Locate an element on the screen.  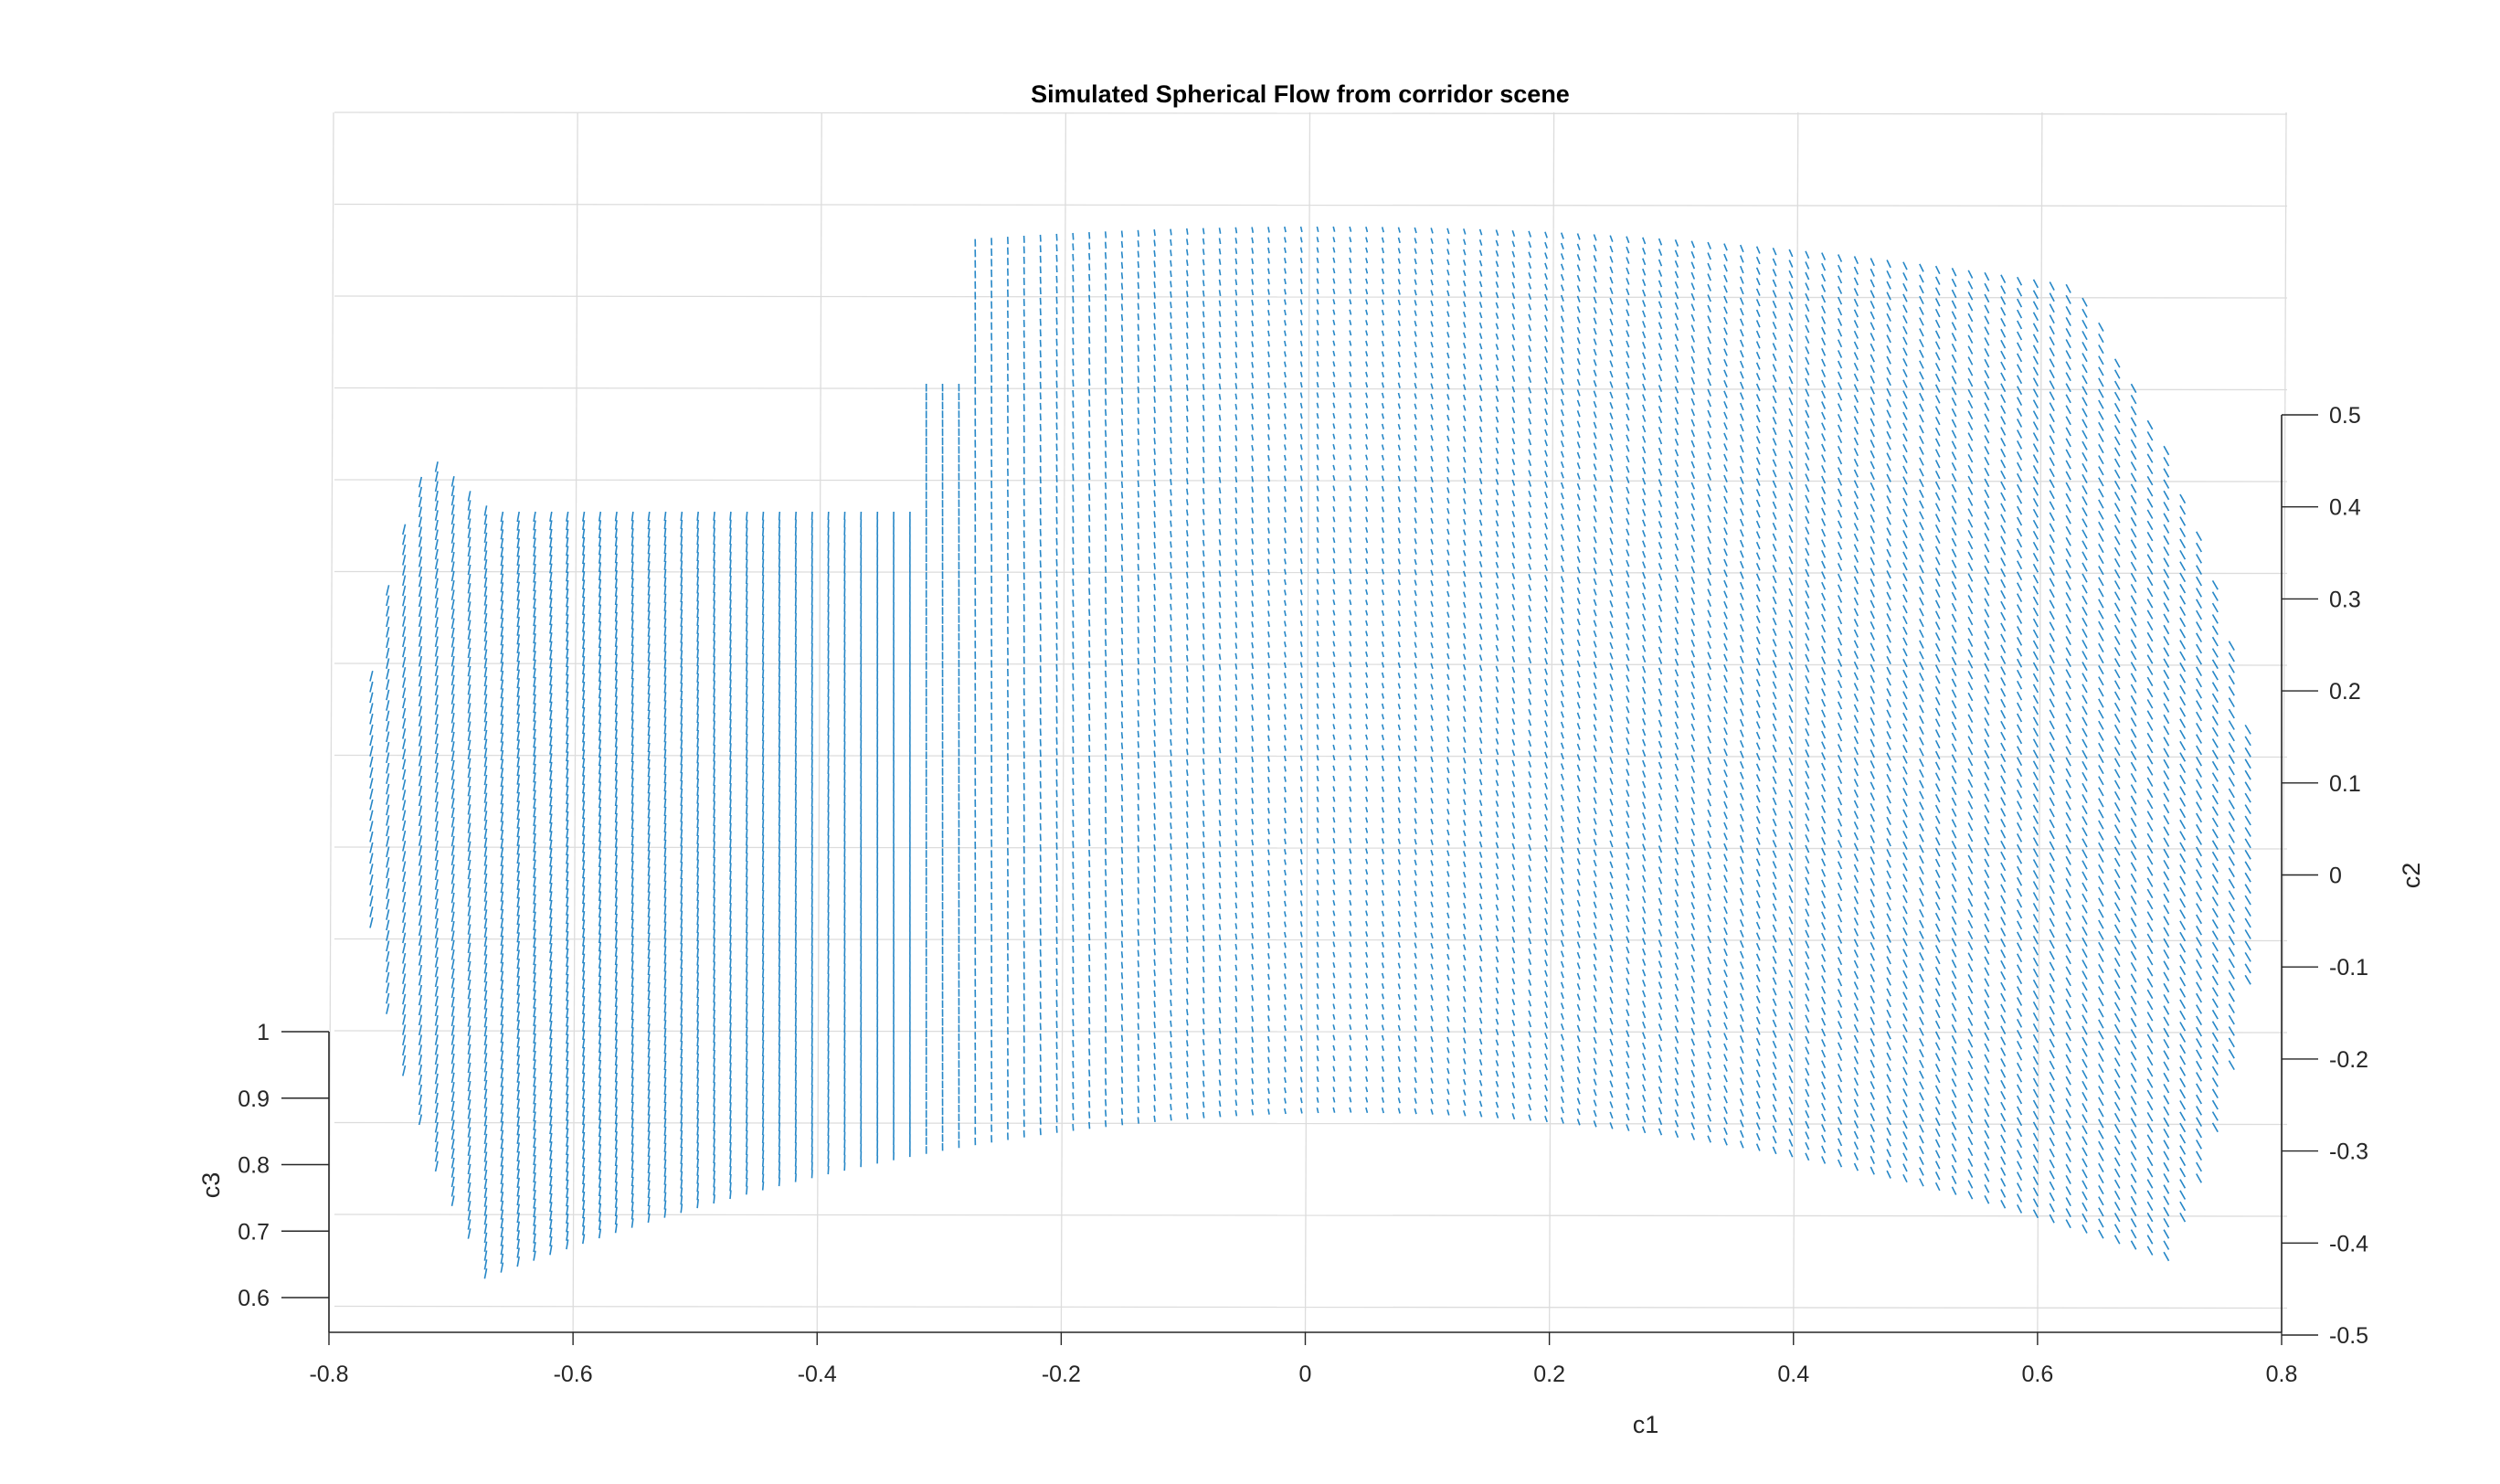
x-tick-label: 0 is located at coordinates (1305, 1374).